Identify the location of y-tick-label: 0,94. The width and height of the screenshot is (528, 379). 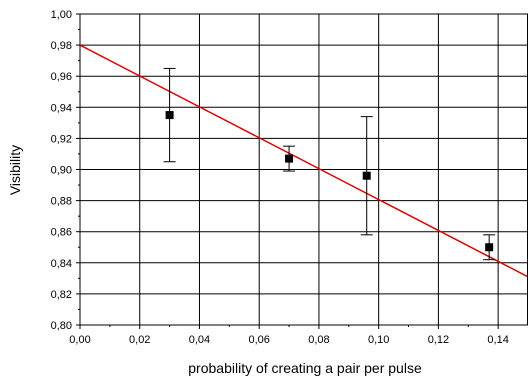
(61, 108).